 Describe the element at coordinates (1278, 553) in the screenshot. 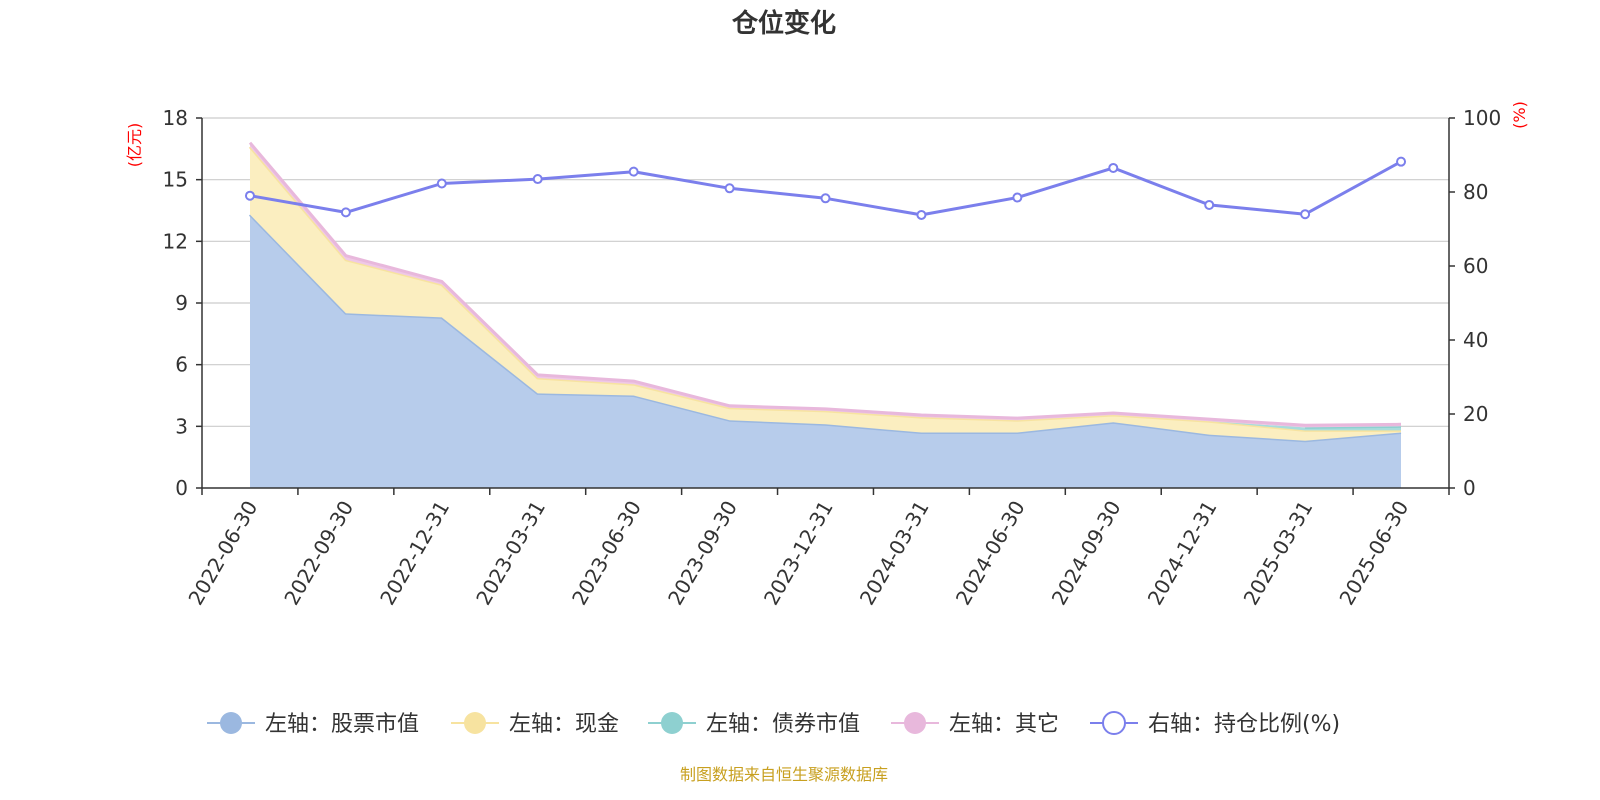

I see `x-tick-label: 2025-03-31` at that location.